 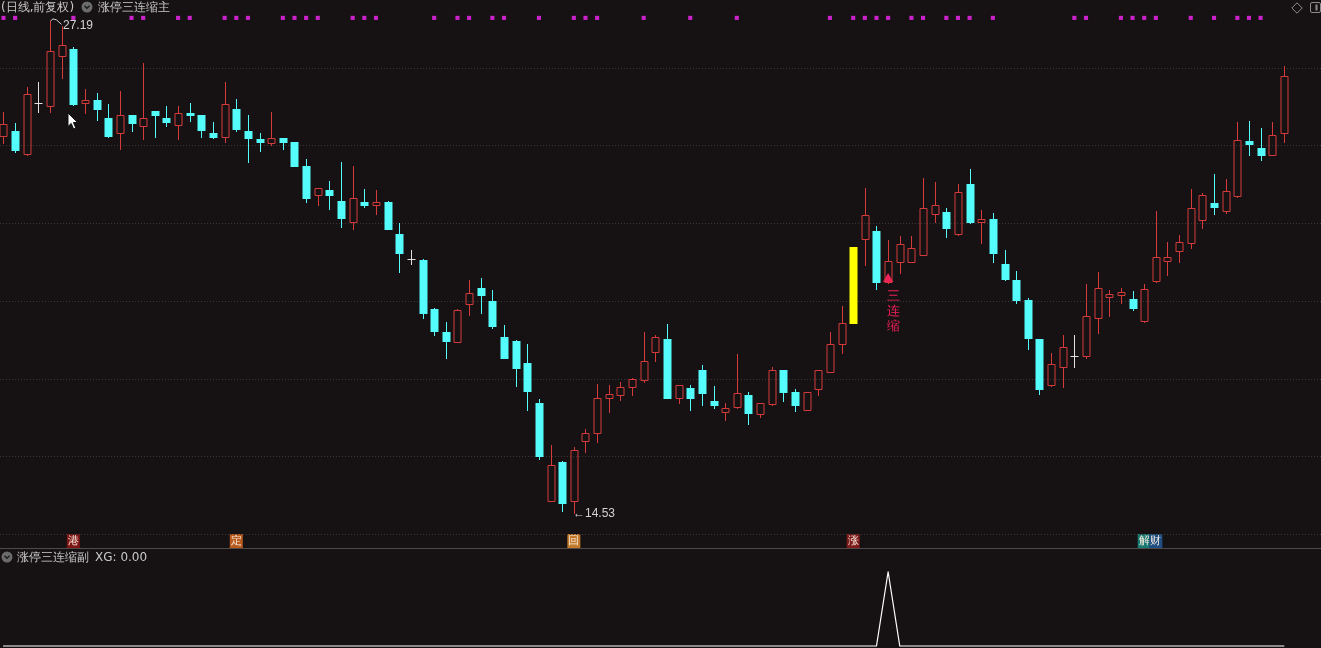 I want to click on chart-title: 涨停三连缩副, so click(x=53, y=557).